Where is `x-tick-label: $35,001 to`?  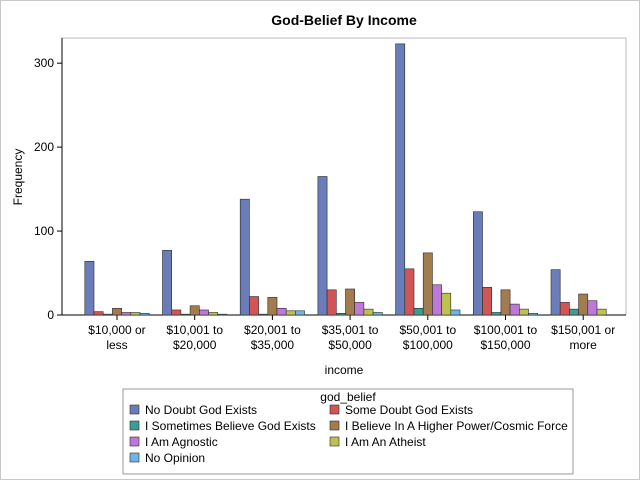
x-tick-label: $35,001 to is located at coordinates (350, 330).